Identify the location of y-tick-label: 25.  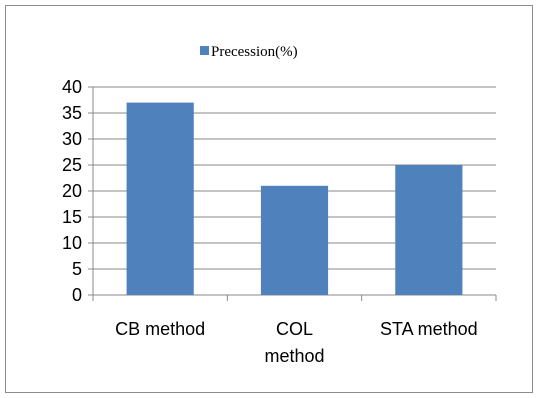
(72, 165).